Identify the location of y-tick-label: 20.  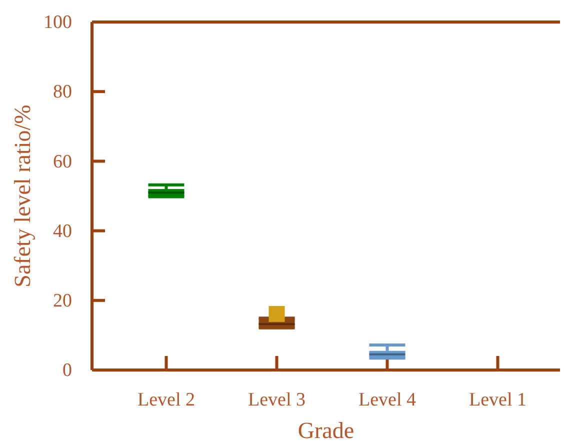
(62, 301).